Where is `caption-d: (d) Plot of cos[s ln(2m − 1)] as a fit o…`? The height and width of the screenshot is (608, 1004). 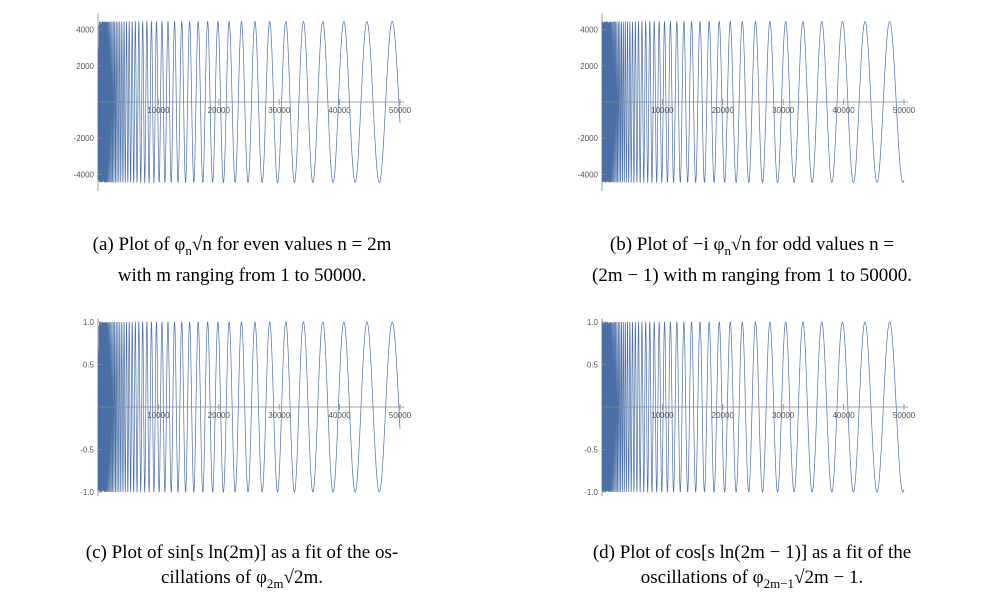 caption-d: (d) Plot of cos[s ln(2m − 1)] as a fit o… is located at coordinates (752, 566).